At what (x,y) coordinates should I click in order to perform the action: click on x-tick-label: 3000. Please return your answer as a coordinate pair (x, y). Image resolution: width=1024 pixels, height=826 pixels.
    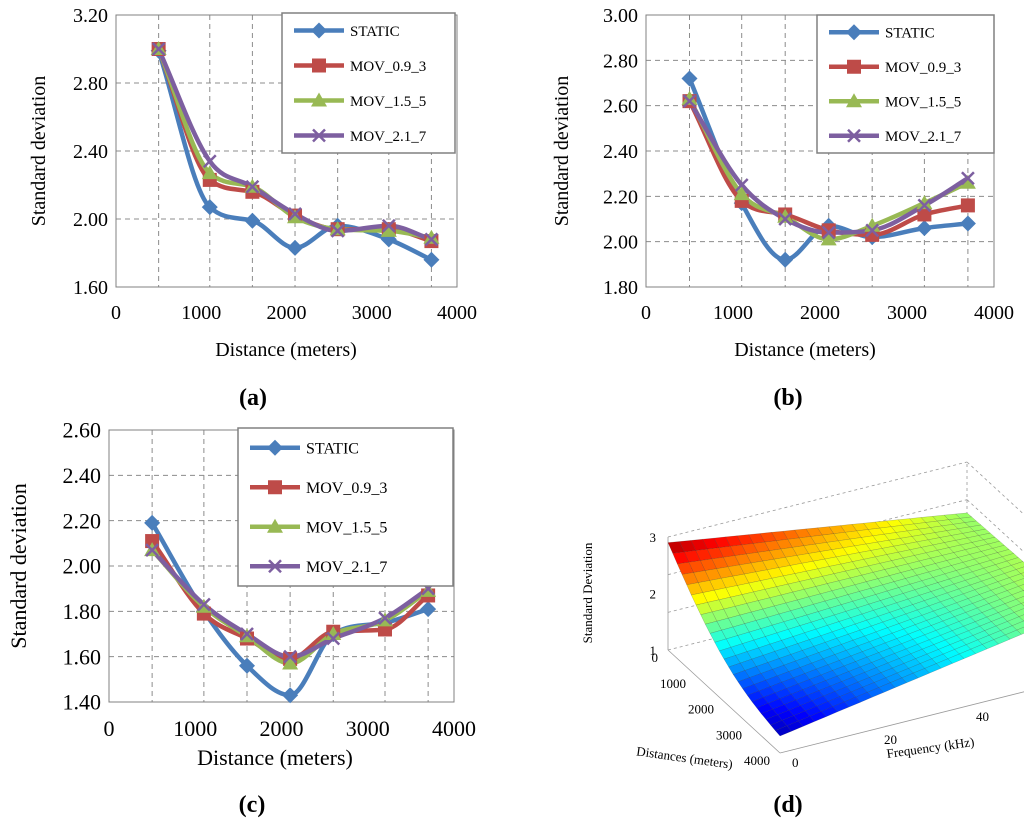
    Looking at the image, I should click on (907, 313).